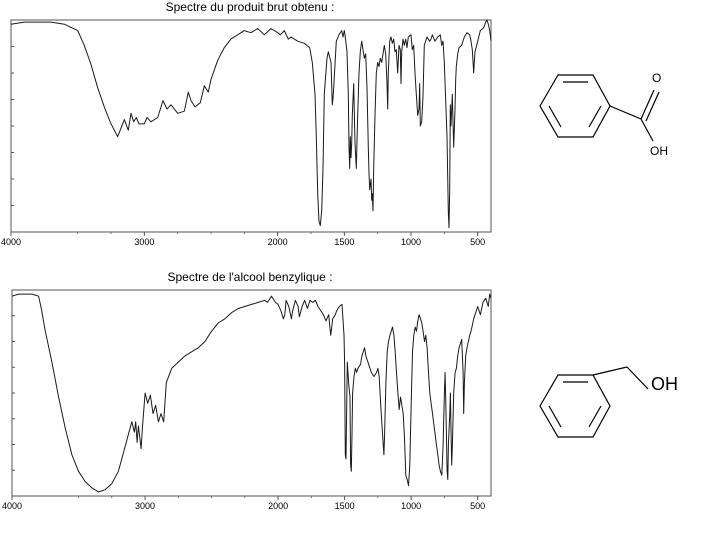 The image size is (701, 536). I want to click on ch2-to-oh-bond, so click(637, 378).